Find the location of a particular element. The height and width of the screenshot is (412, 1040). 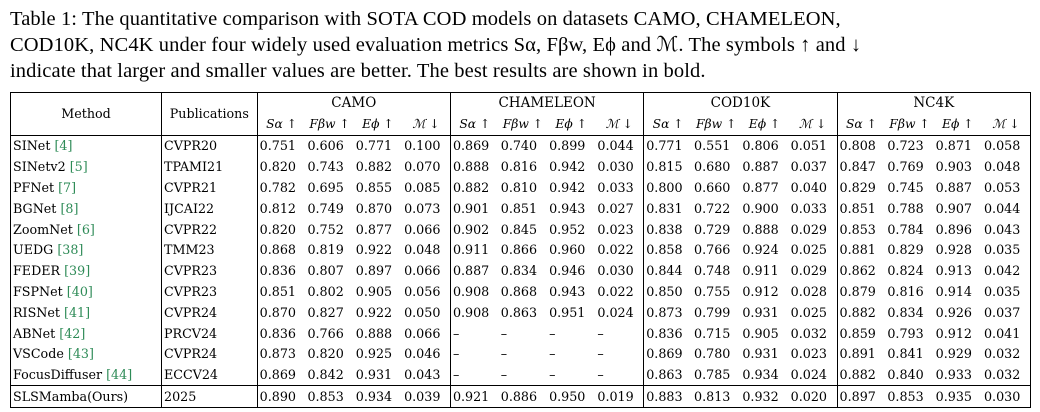

citation-link: [8] is located at coordinates (69, 208).